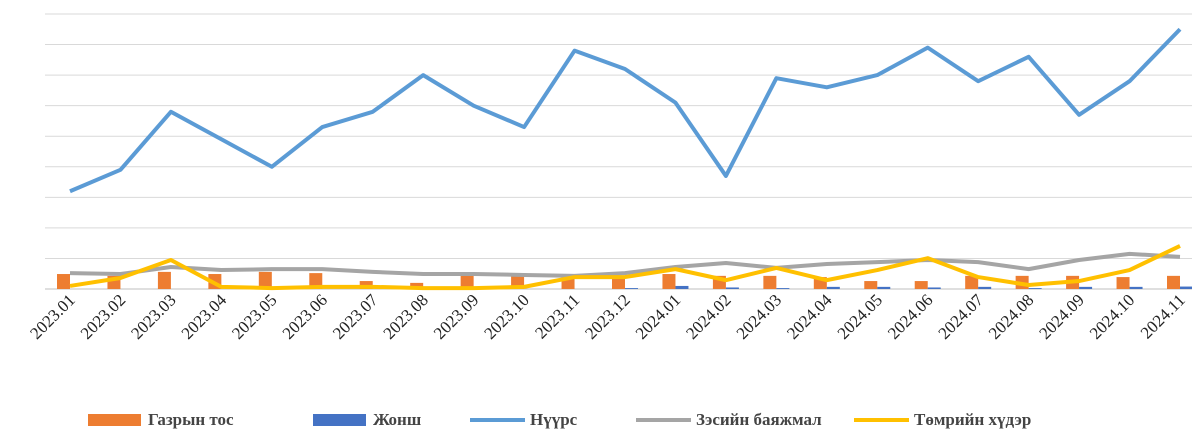 The width and height of the screenshot is (1192, 432). What do you see at coordinates (506, 316) in the screenshot?
I see `x-tick-label: 2023.10` at bounding box center [506, 316].